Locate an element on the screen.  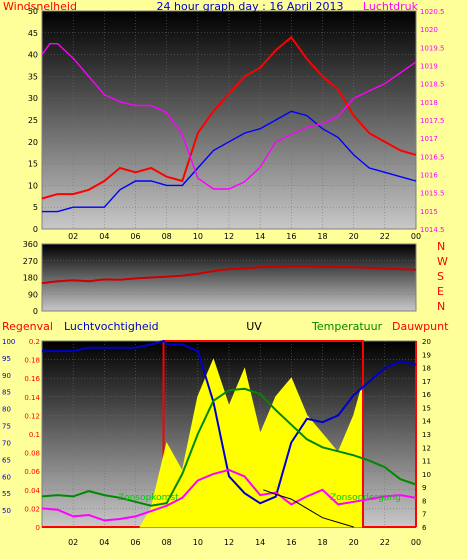
rain-tick-label: 0.04 is located at coordinates (32, 491).